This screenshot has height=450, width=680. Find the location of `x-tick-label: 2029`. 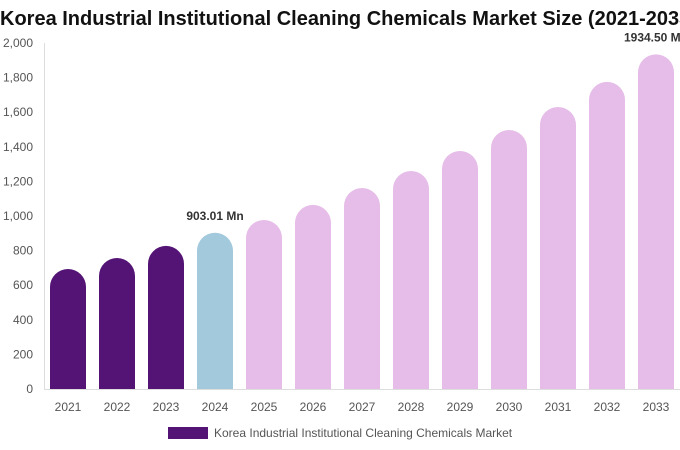

x-tick-label: 2029 is located at coordinates (460, 407).